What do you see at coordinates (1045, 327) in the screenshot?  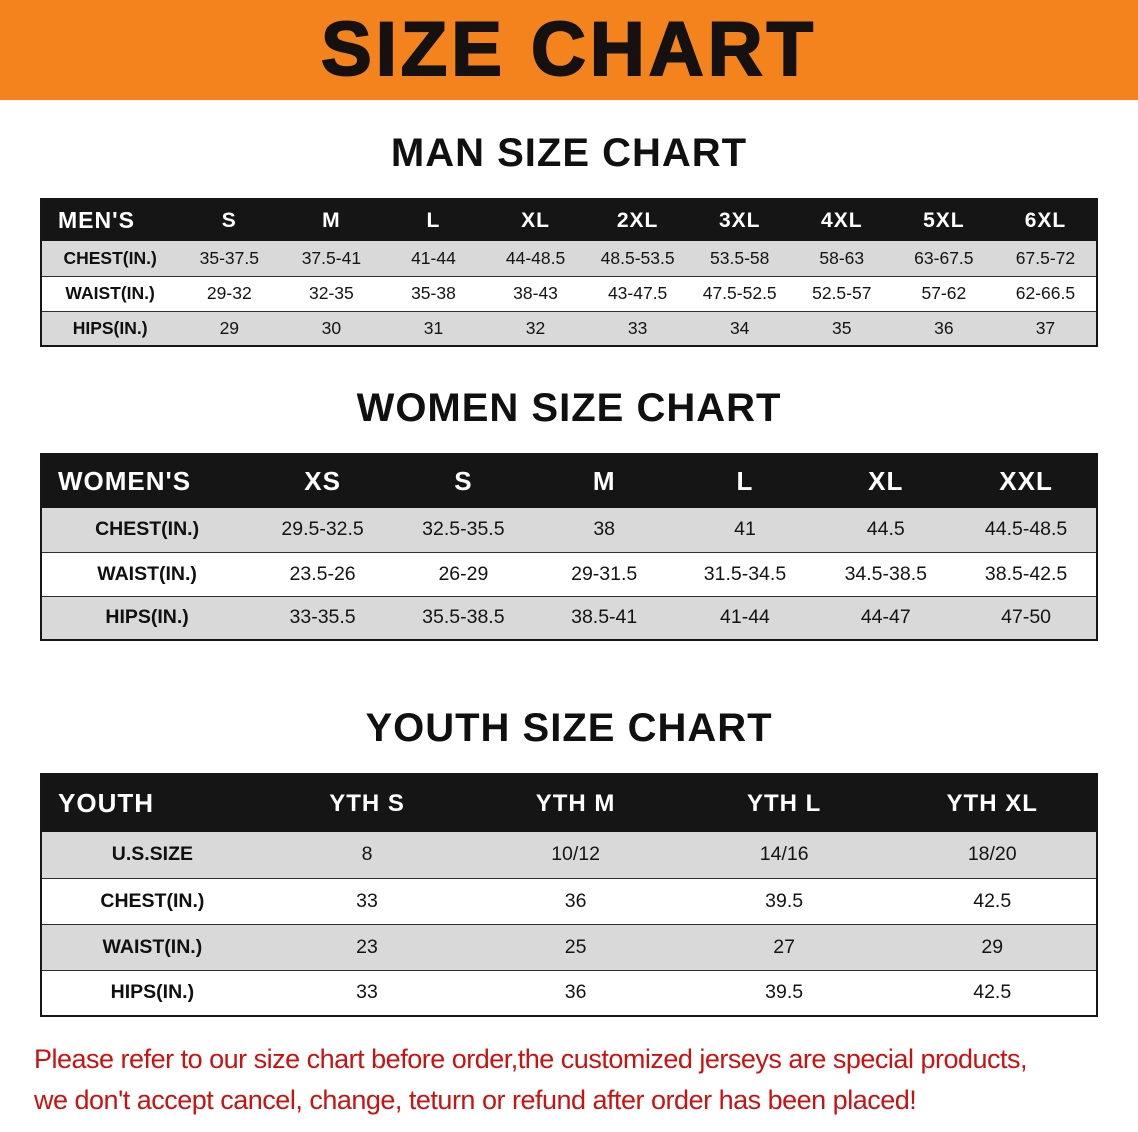 I see `value-cell: 37` at bounding box center [1045, 327].